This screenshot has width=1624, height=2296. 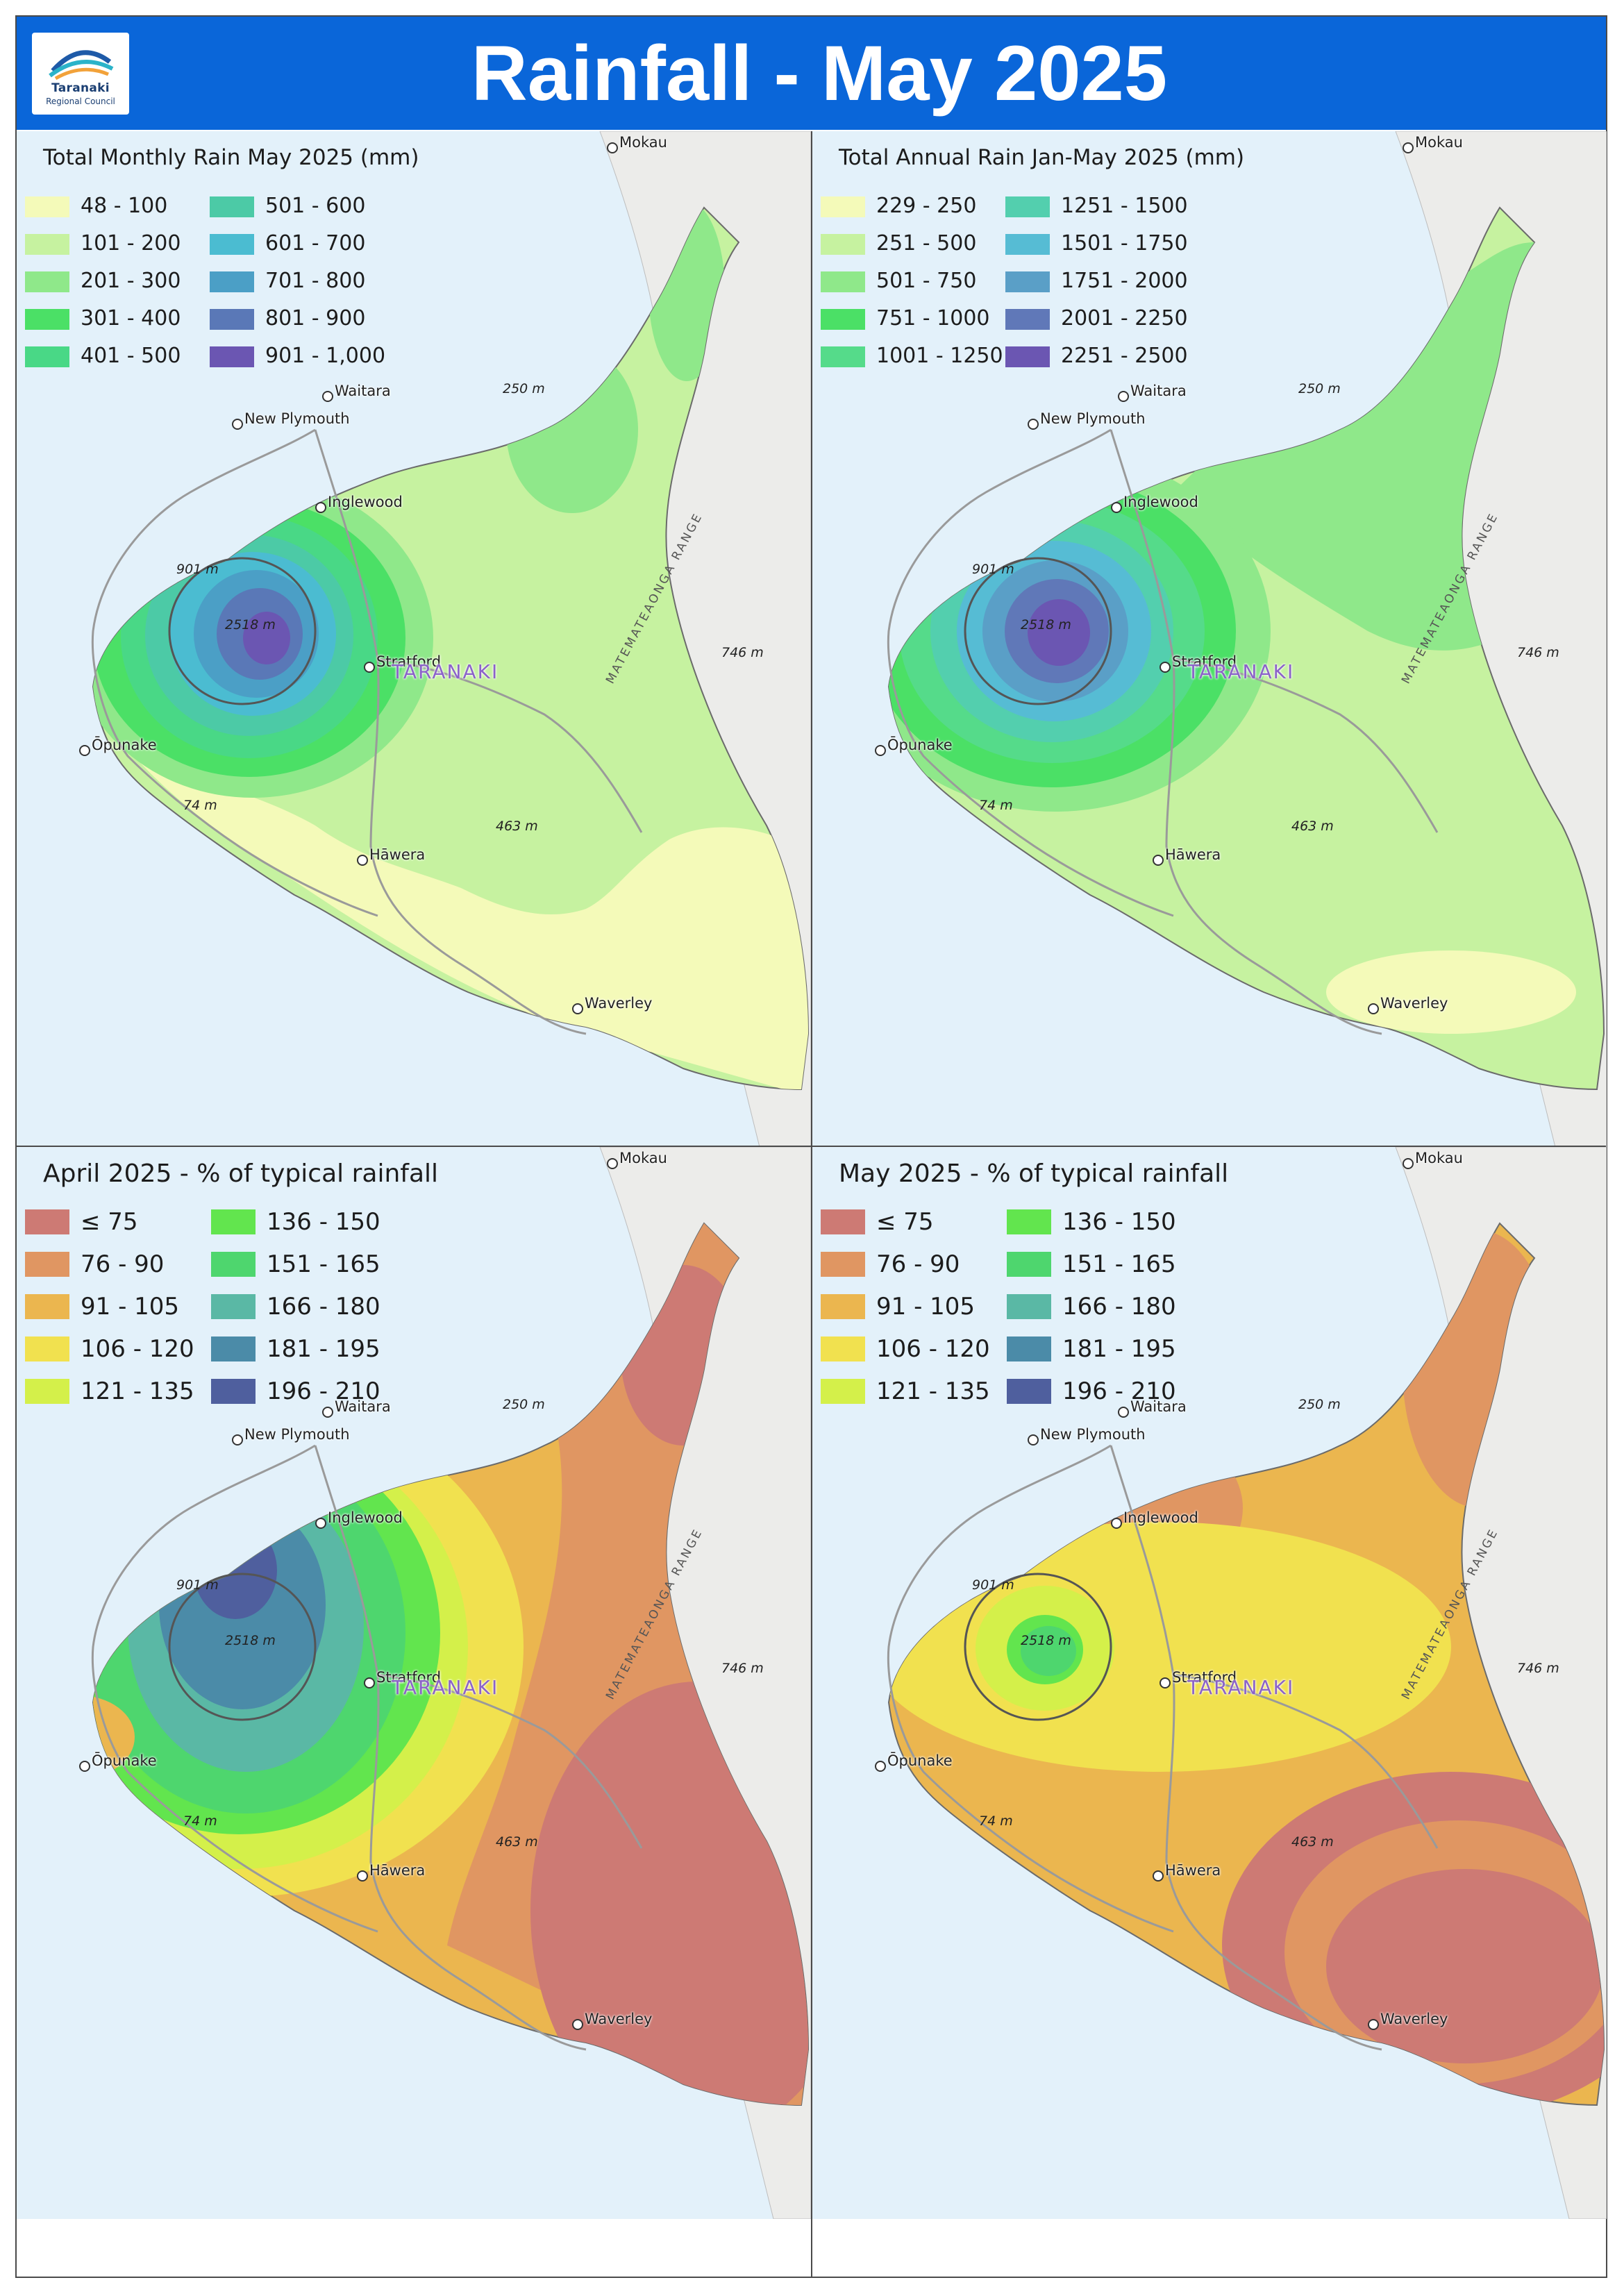 What do you see at coordinates (1124, 206) in the screenshot?
I see `legend-label: 1251 - 1500` at bounding box center [1124, 206].